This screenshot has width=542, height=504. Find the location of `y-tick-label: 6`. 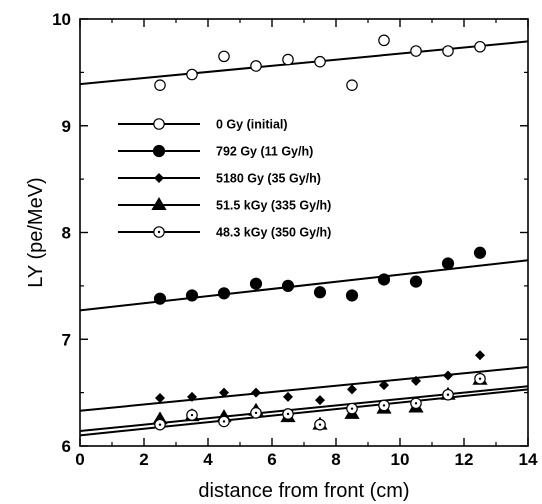

y-tick-label: 6 is located at coordinates (66, 446).